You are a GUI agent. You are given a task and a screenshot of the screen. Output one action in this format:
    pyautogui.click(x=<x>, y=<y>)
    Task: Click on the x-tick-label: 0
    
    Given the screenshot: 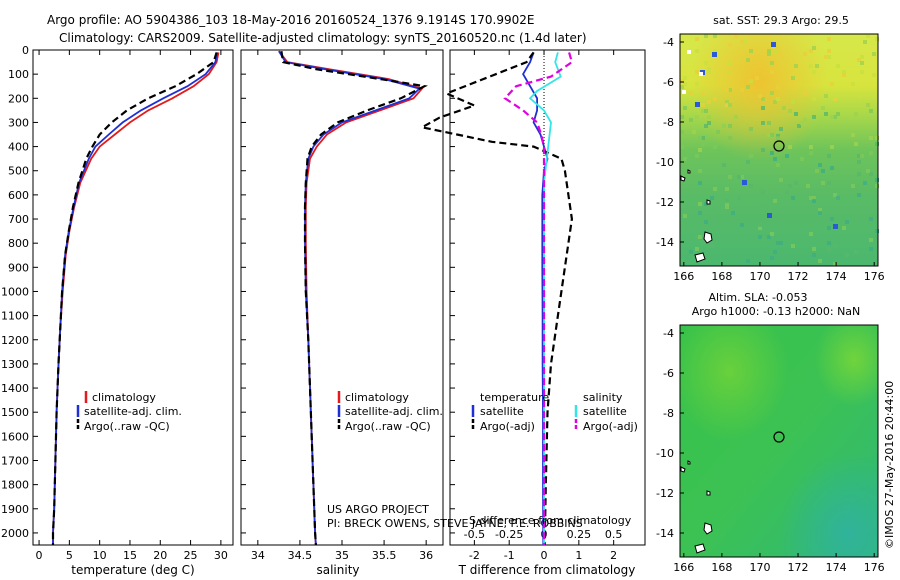 What is the action you would take?
    pyautogui.click(x=39, y=555)
    